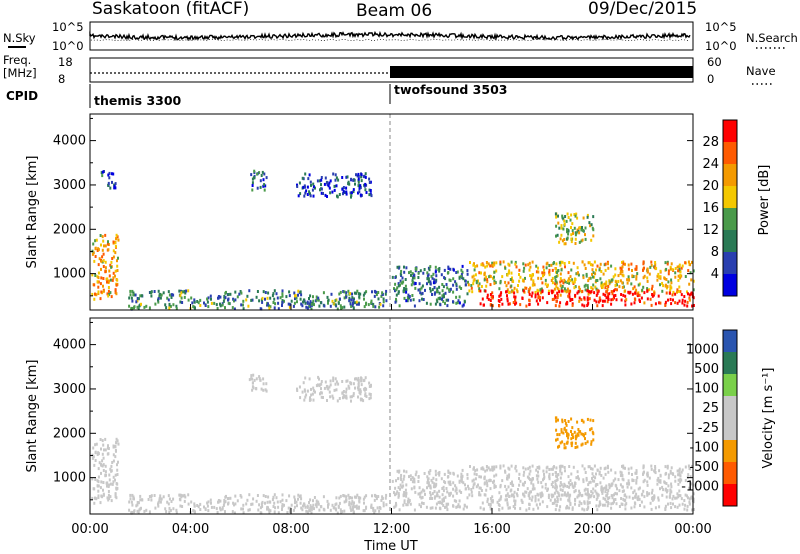 The image size is (800, 554). What do you see at coordinates (170, 9) in the screenshot?
I see `station-title: Saskatoon (fitACF)` at bounding box center [170, 9].